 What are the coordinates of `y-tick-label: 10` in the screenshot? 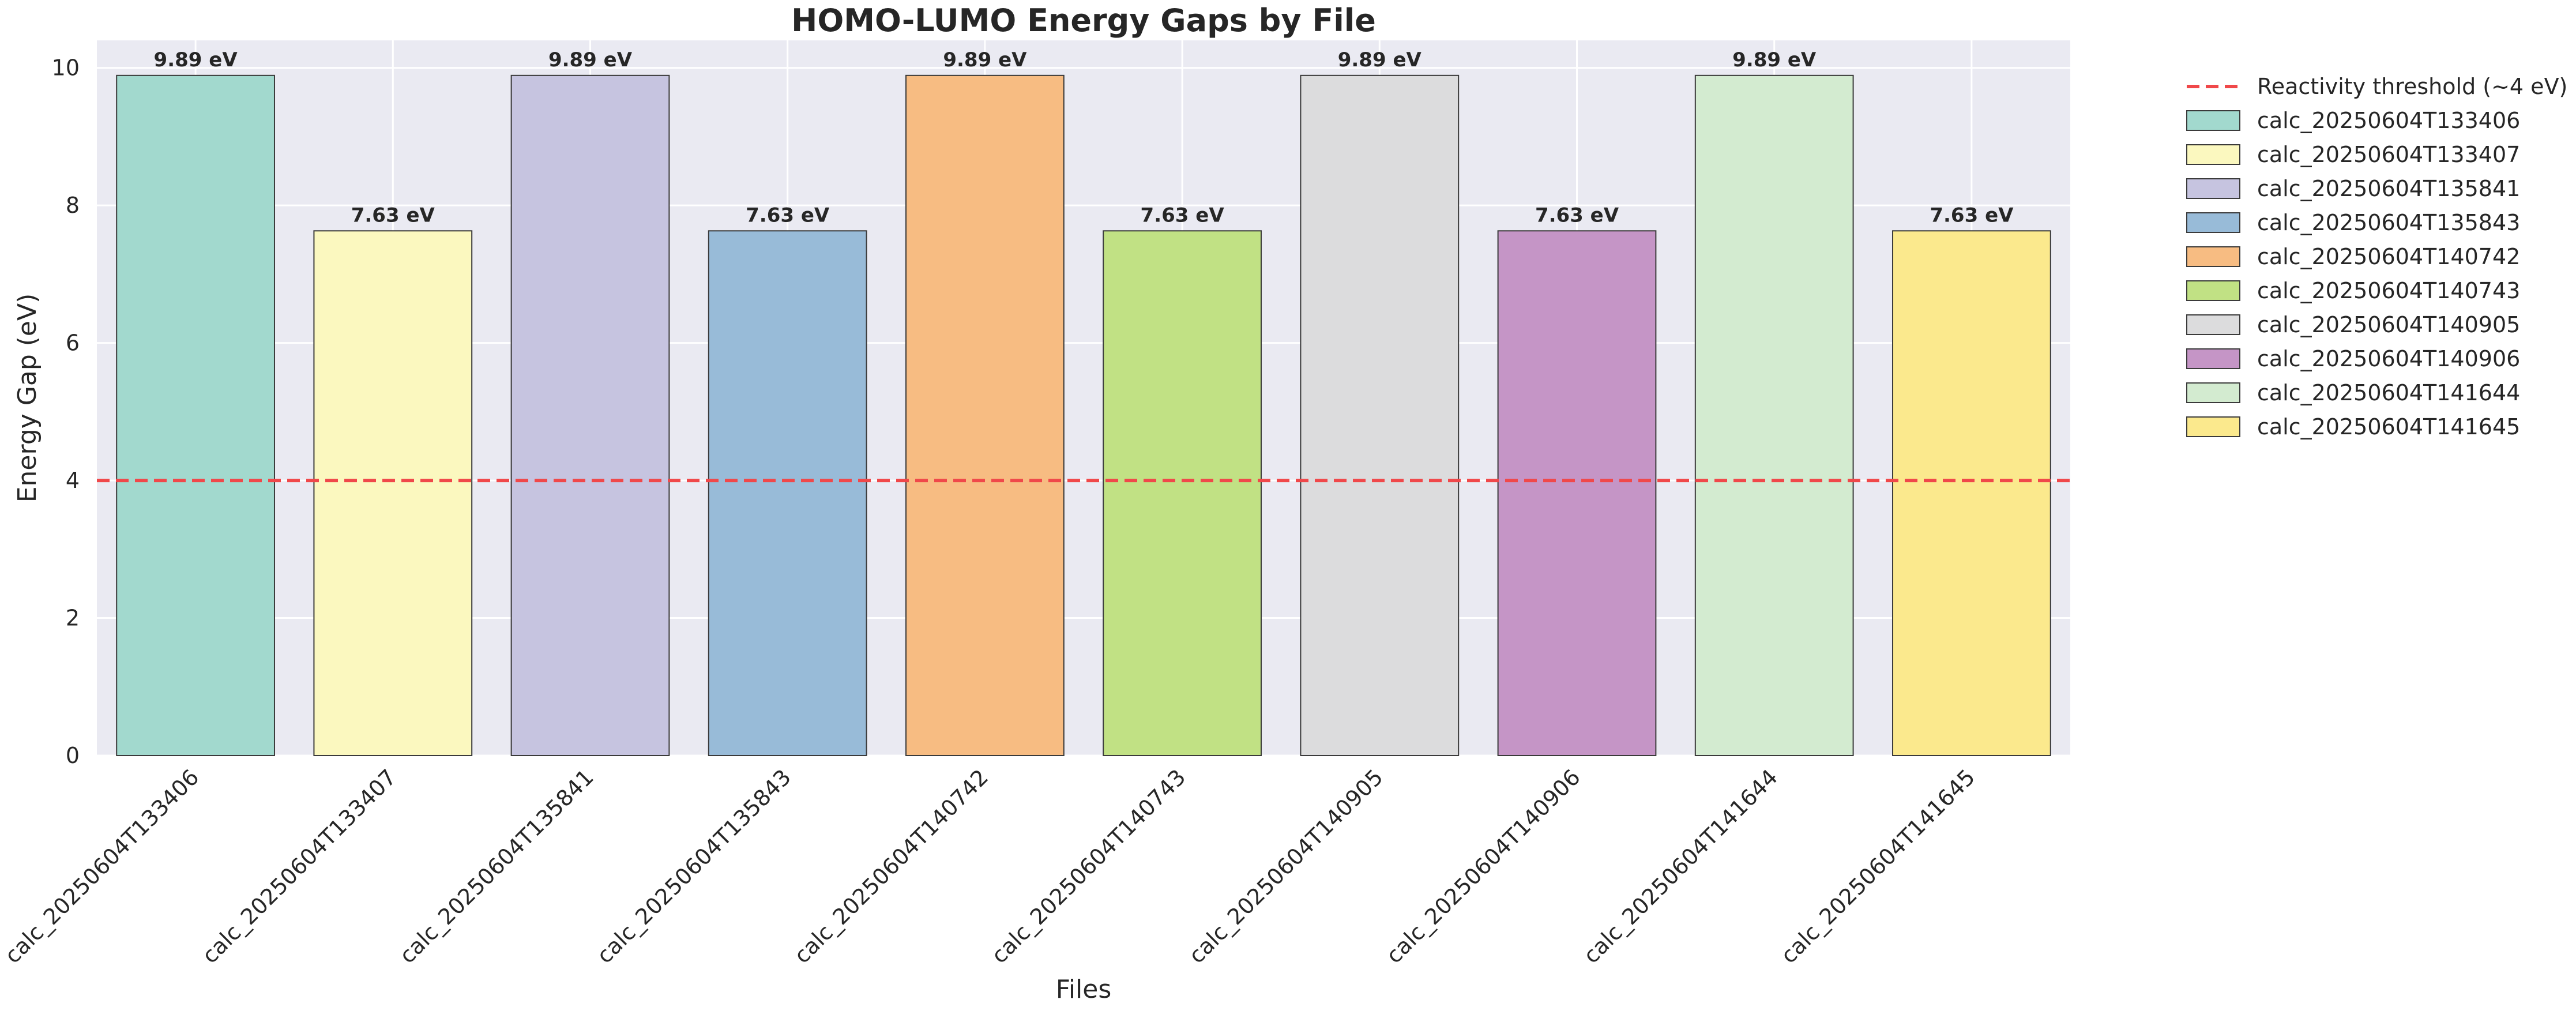 It's located at (66, 68).